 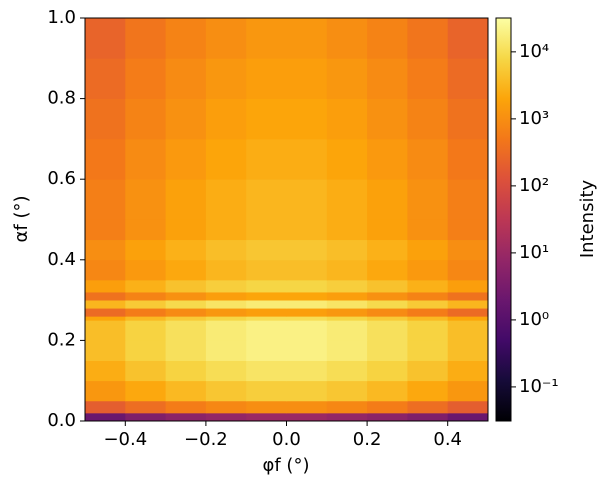 I want to click on y-tick-label: 0.2, so click(x=61, y=339).